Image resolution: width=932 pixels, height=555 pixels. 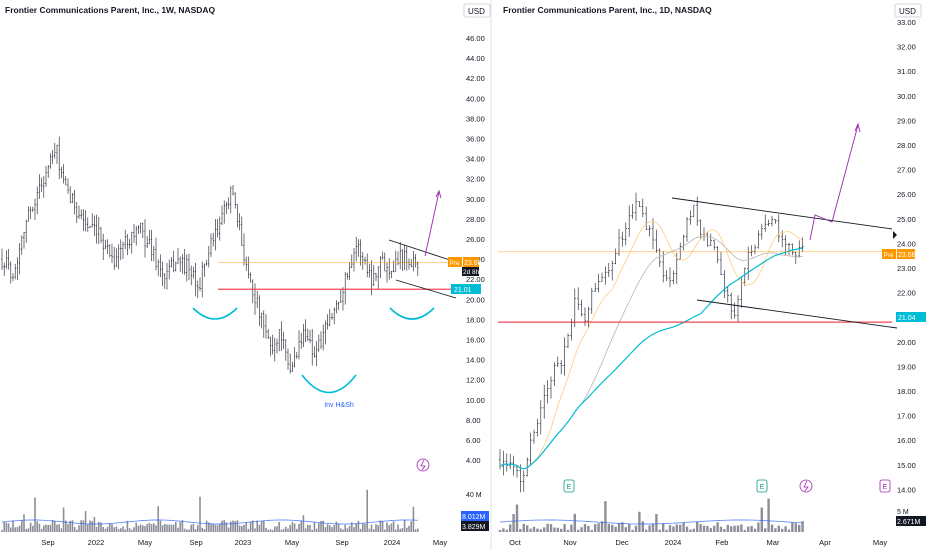 I want to click on y-tick-label: 26.00, so click(x=475, y=239).